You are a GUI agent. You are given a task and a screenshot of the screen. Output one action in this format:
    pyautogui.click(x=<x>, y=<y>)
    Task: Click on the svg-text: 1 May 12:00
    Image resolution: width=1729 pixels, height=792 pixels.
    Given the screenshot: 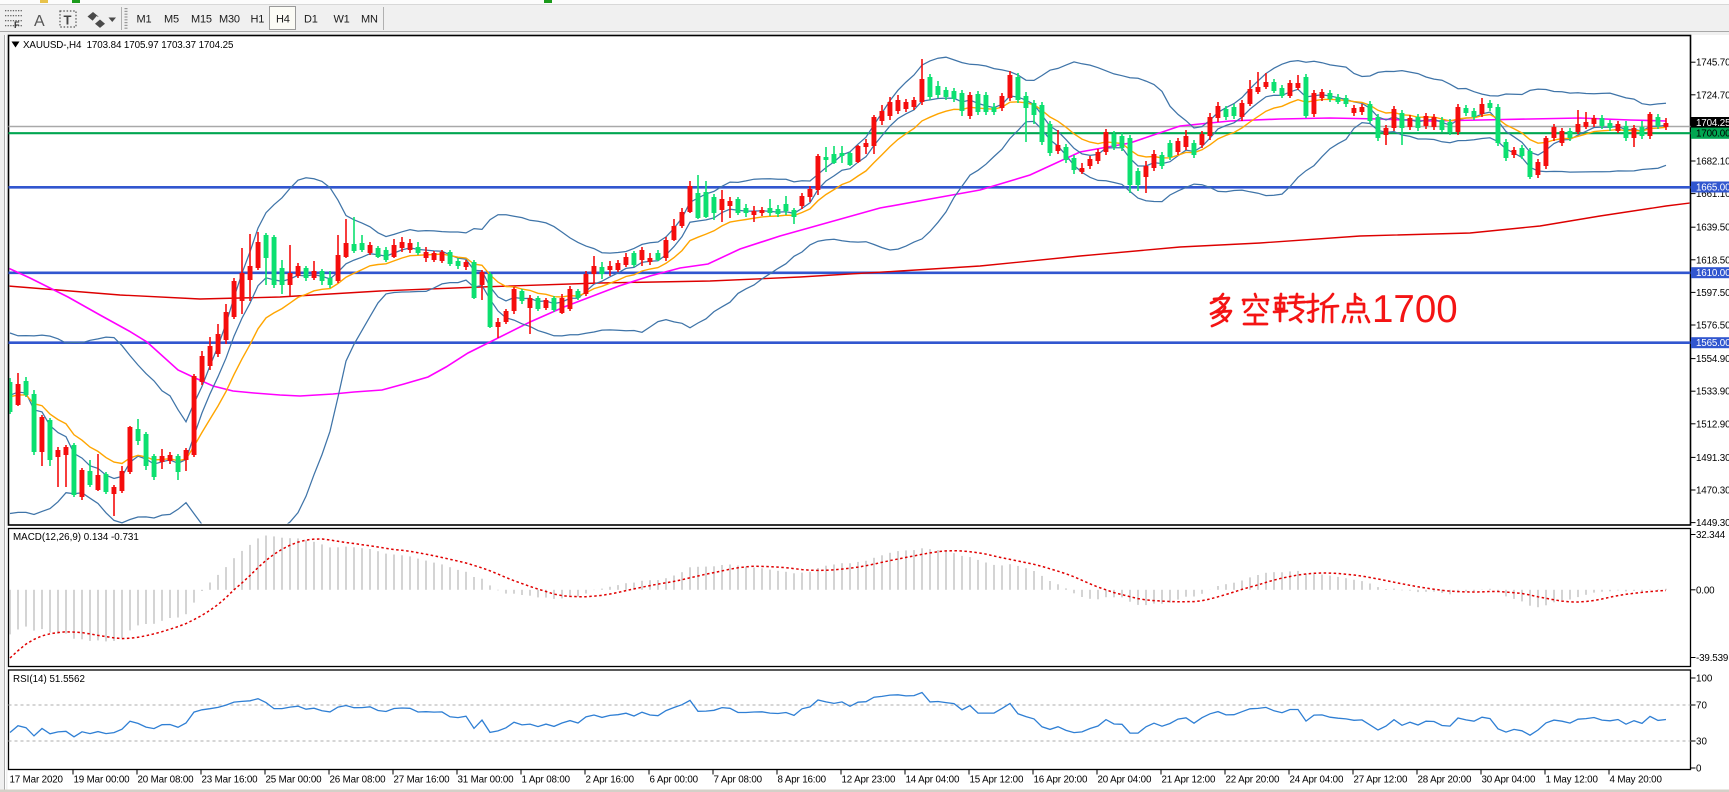 What is the action you would take?
    pyautogui.click(x=1572, y=779)
    